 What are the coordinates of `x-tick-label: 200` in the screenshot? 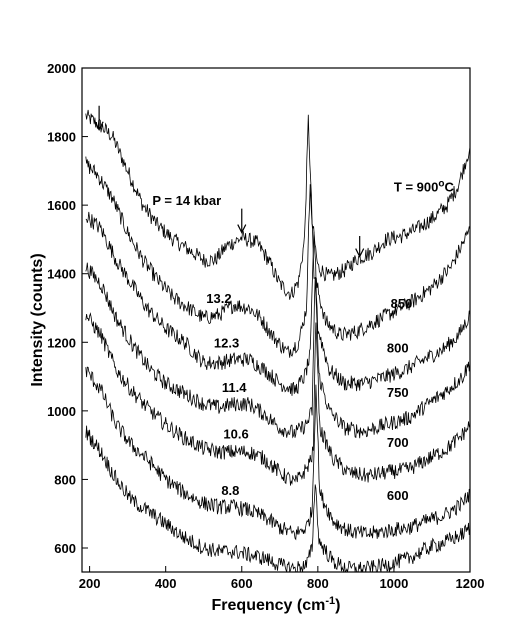 It's located at (90, 583).